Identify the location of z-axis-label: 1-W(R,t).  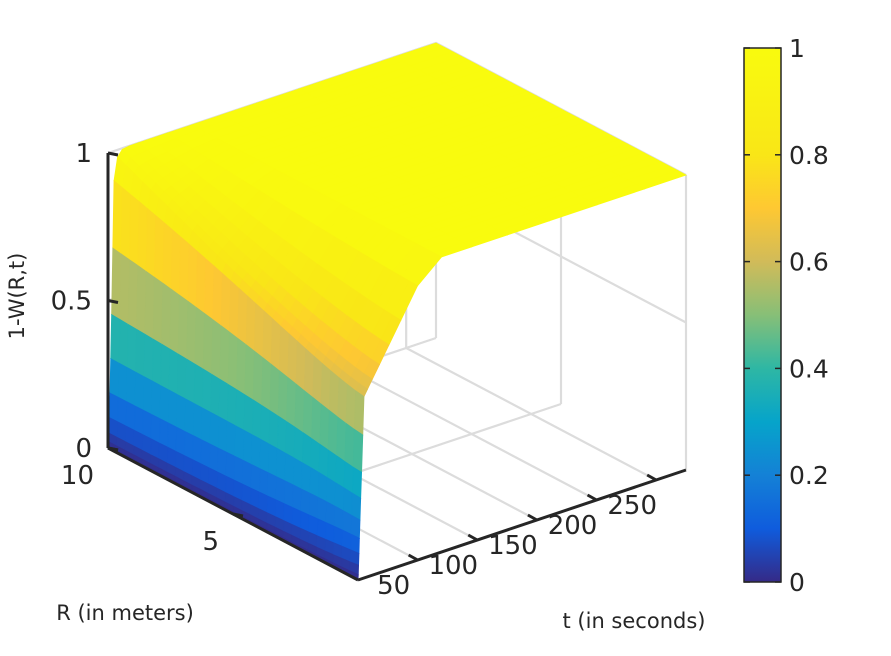
(17, 296).